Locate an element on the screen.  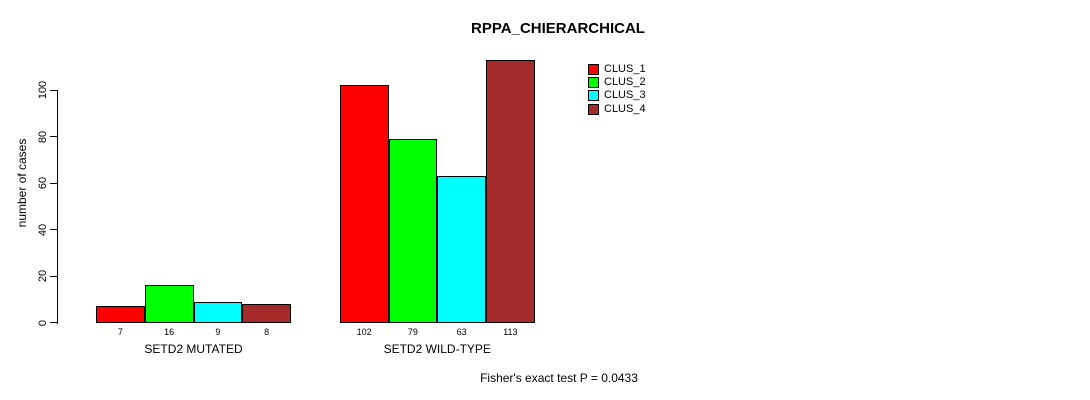
bar-value-label: 8 is located at coordinates (267, 331).